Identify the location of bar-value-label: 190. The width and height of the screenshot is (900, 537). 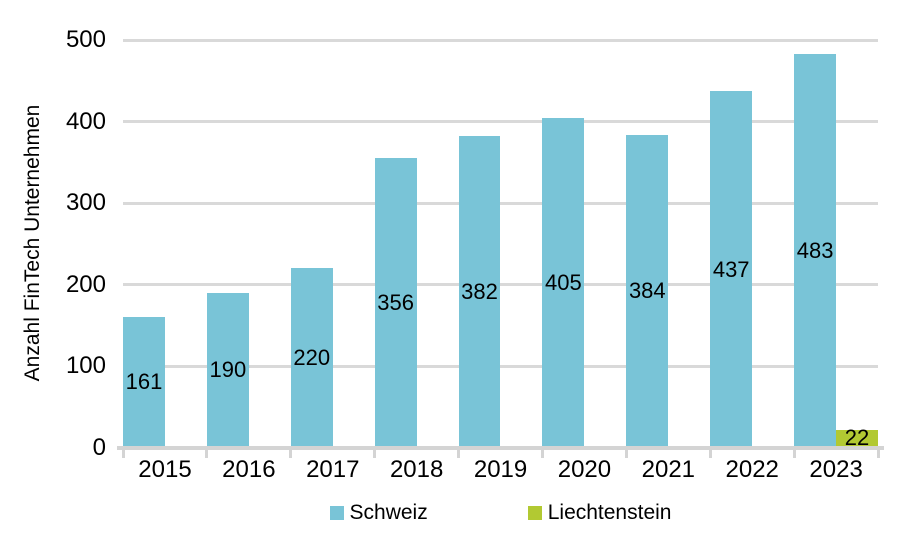
(228, 370).